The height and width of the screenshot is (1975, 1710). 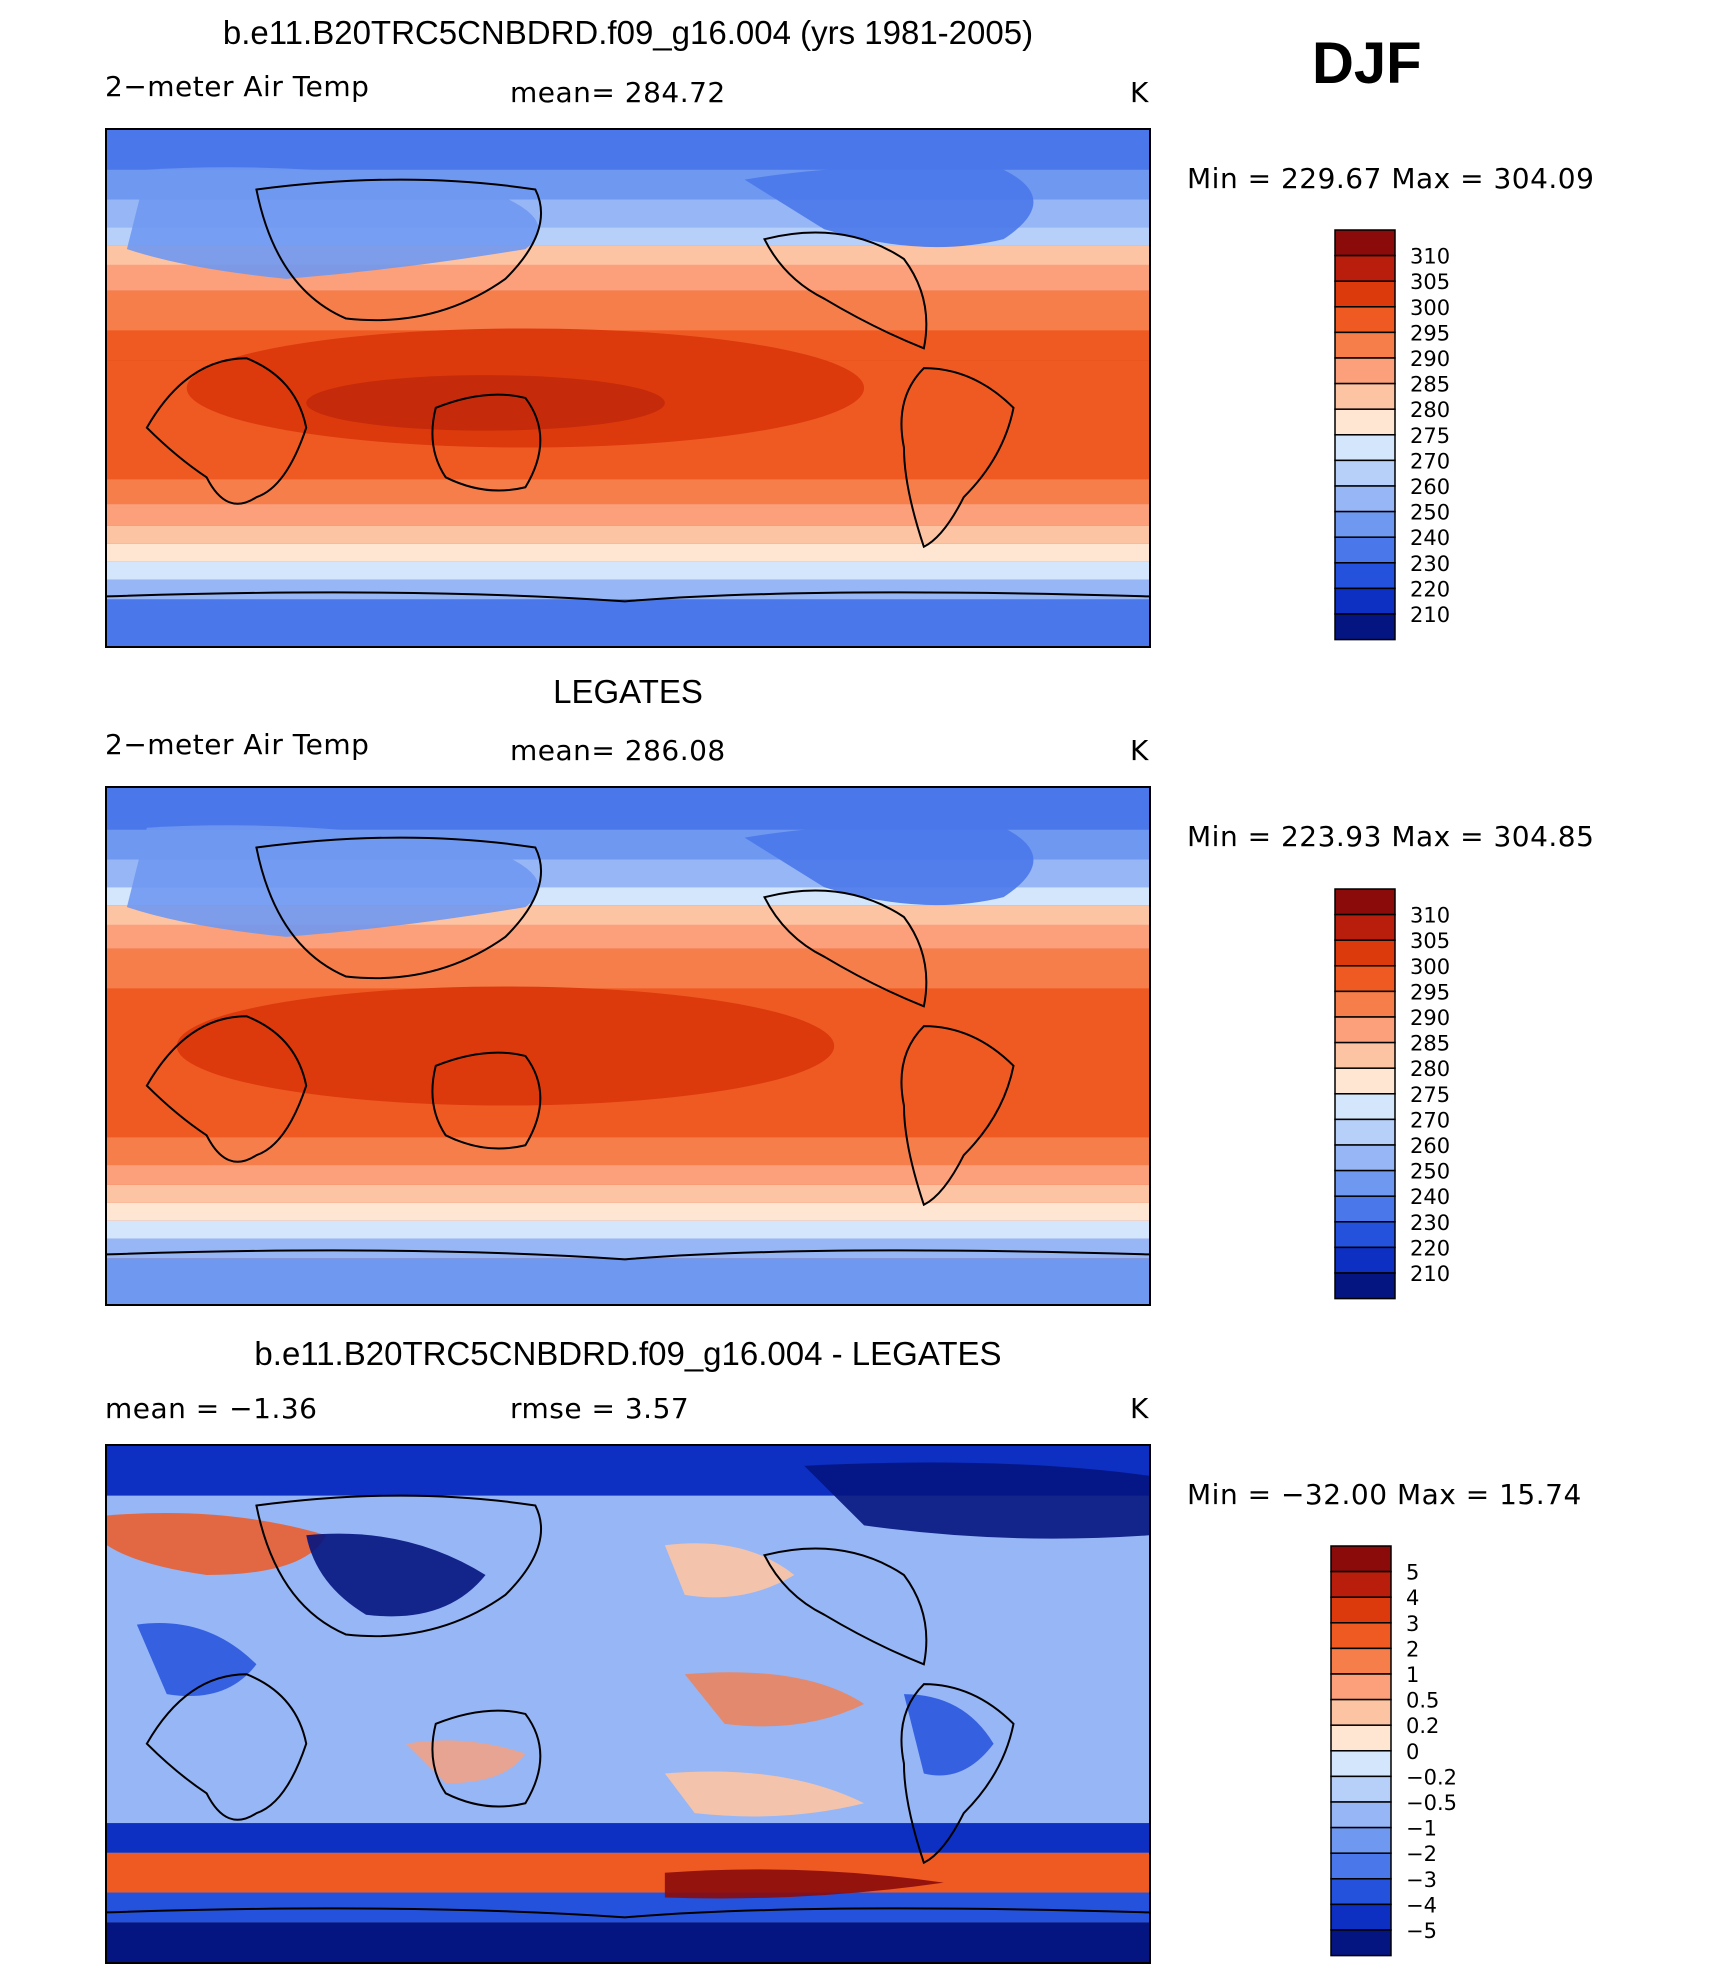 I want to click on mean-label: mean = −1.36, so click(x=211, y=1408).